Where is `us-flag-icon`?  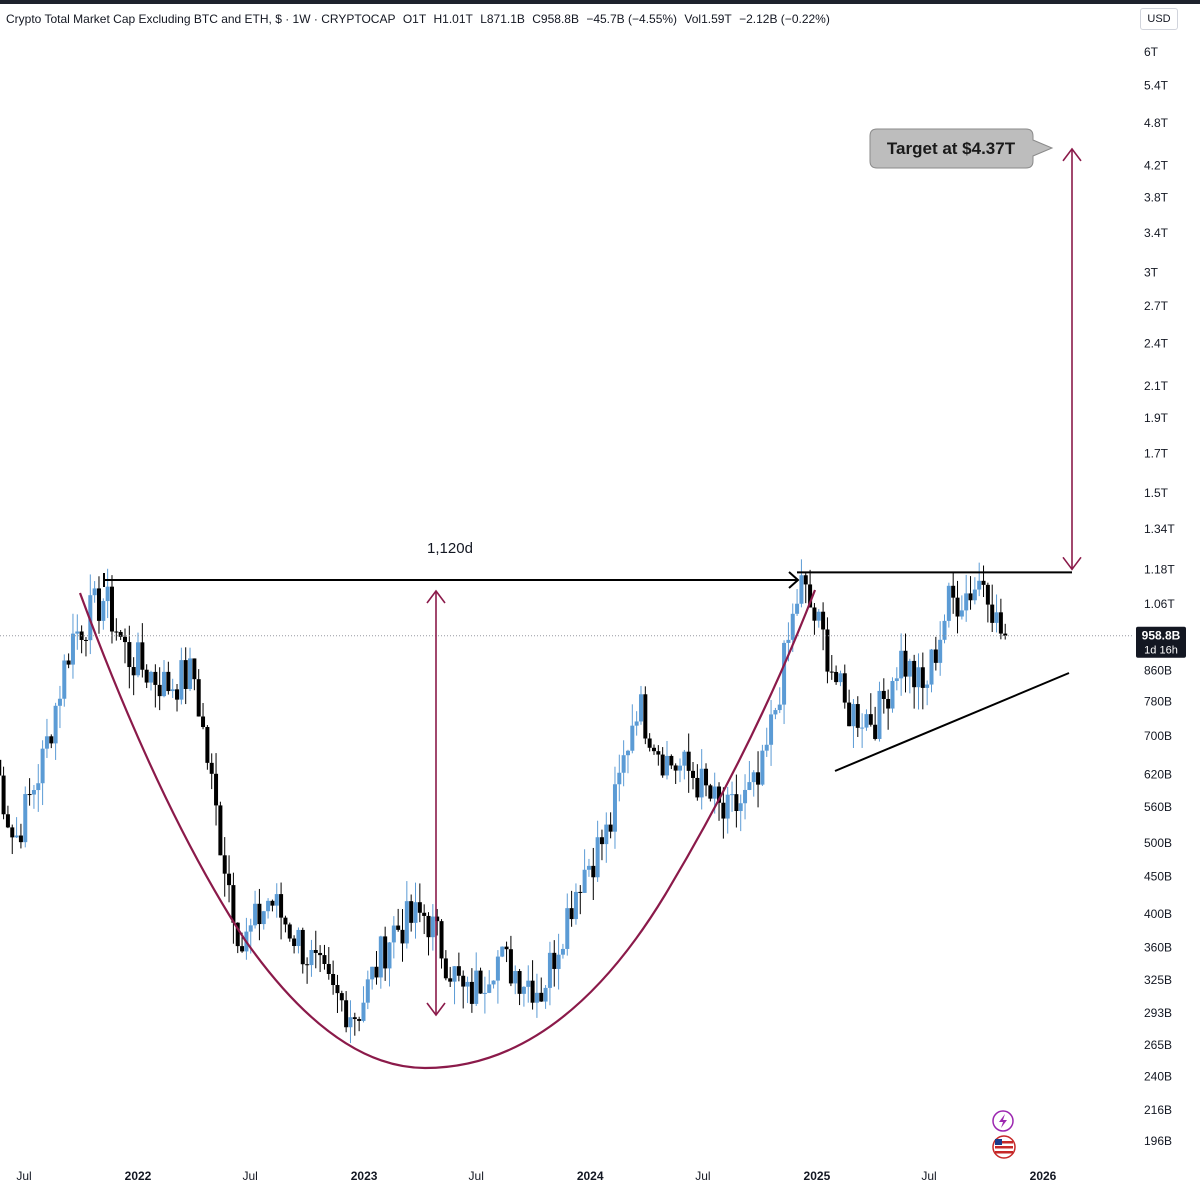
us-flag-icon is located at coordinates (1004, 1147).